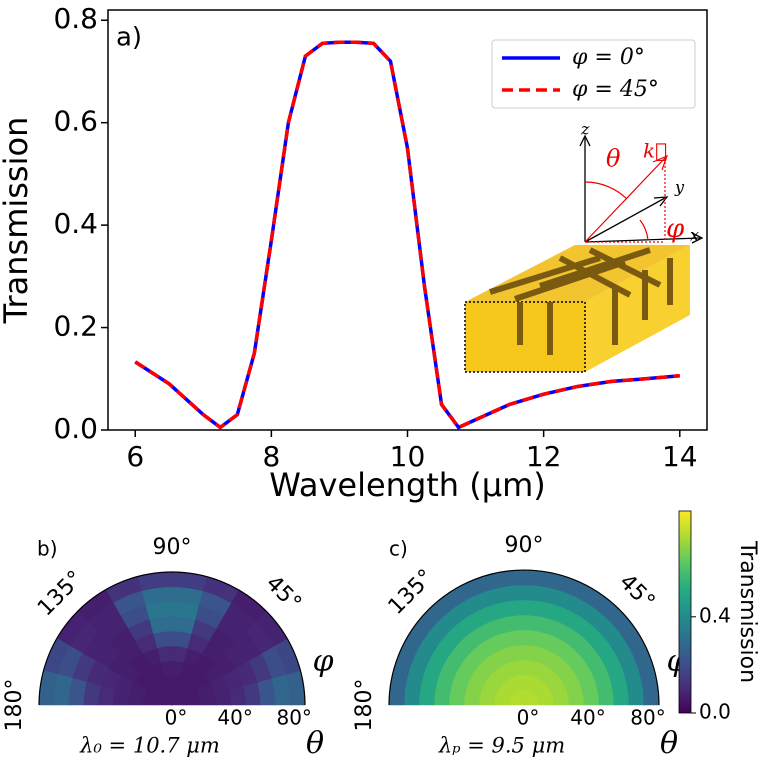 Image resolution: width=764 pixels, height=766 pixels. Describe the element at coordinates (685, 612) in the screenshot. I see `colorbar` at that location.